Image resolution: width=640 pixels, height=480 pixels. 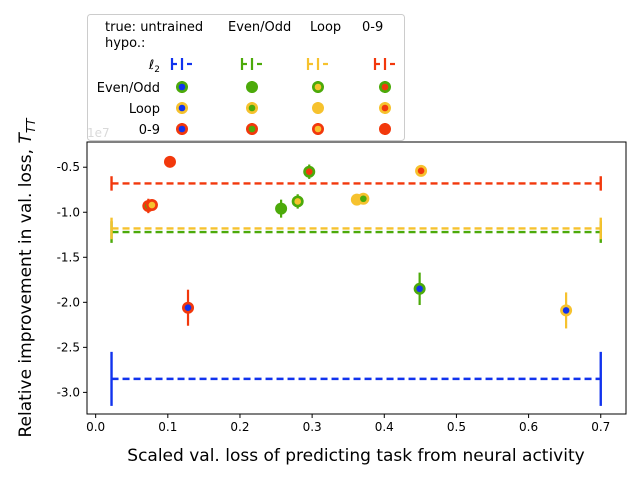 What do you see at coordinates (600, 427) in the screenshot?
I see `x-tick-label: 0.7` at bounding box center [600, 427].